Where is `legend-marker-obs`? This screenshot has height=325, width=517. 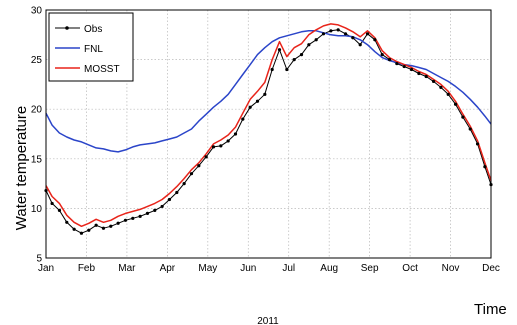
legend-marker-obs is located at coordinates (67, 28).